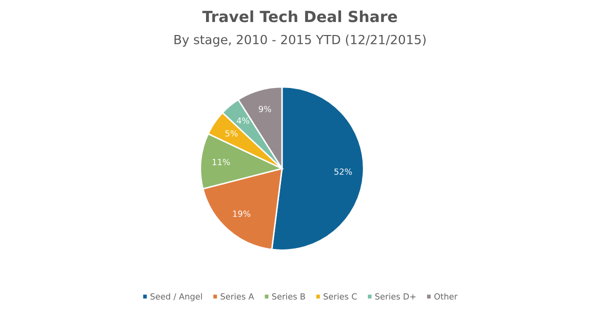 This screenshot has height=315, width=600. What do you see at coordinates (343, 171) in the screenshot?
I see `data-label: 52%` at bounding box center [343, 171].